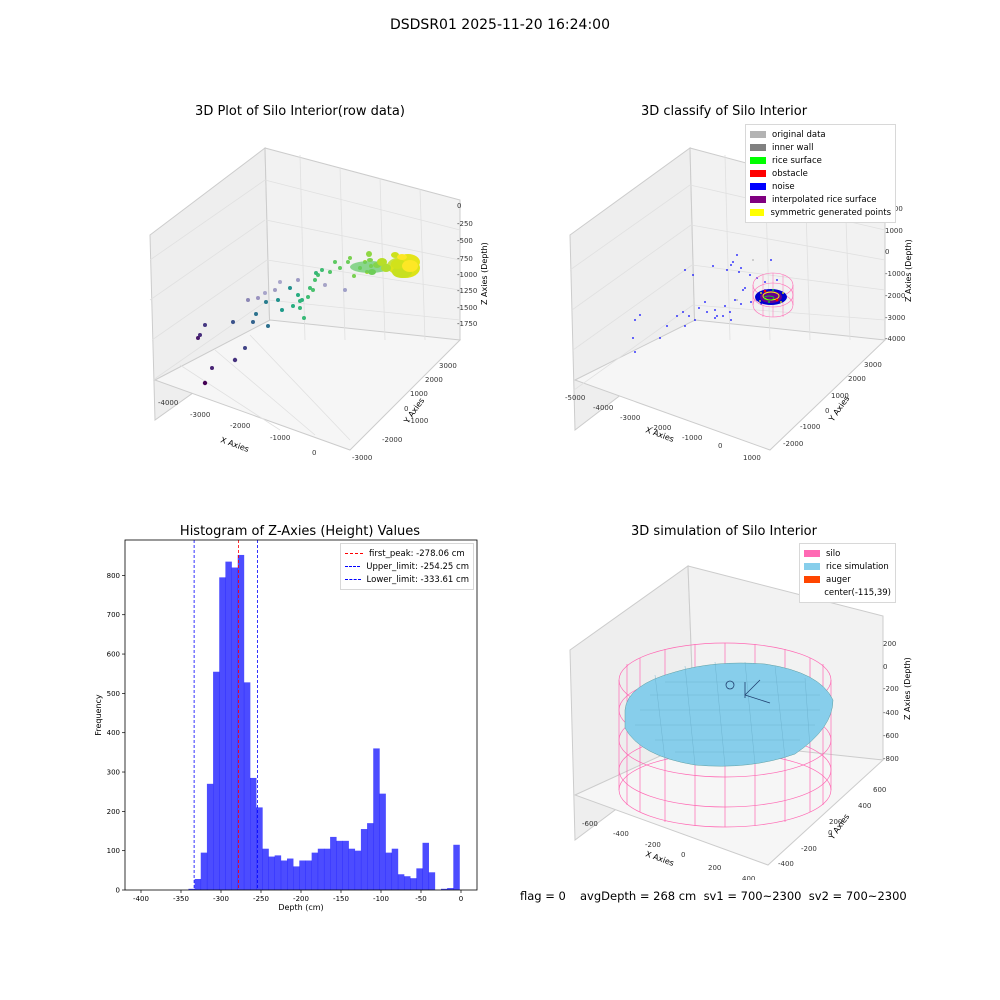  Describe the element at coordinates (324, 722) in the screenshot. I see `histogram-bars` at that location.